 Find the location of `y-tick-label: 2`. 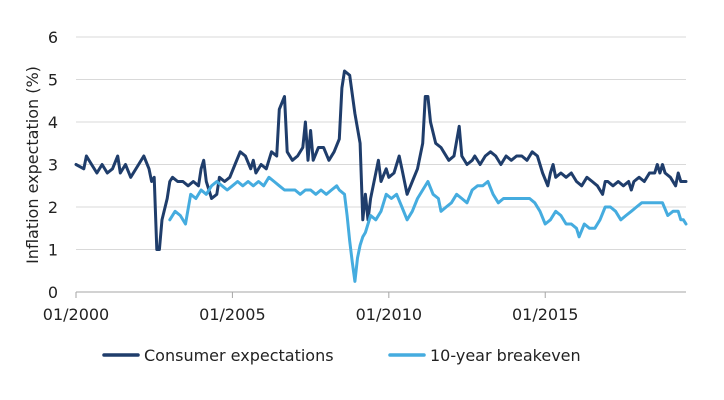

y-tick-label: 2 is located at coordinates (53, 207).